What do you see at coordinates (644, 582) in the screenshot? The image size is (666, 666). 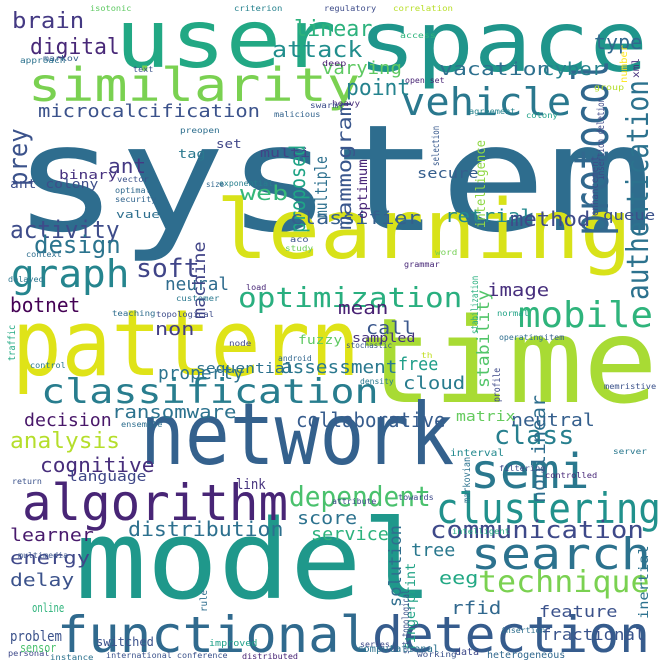 I see `word-inertial: inertial` at bounding box center [644, 582].